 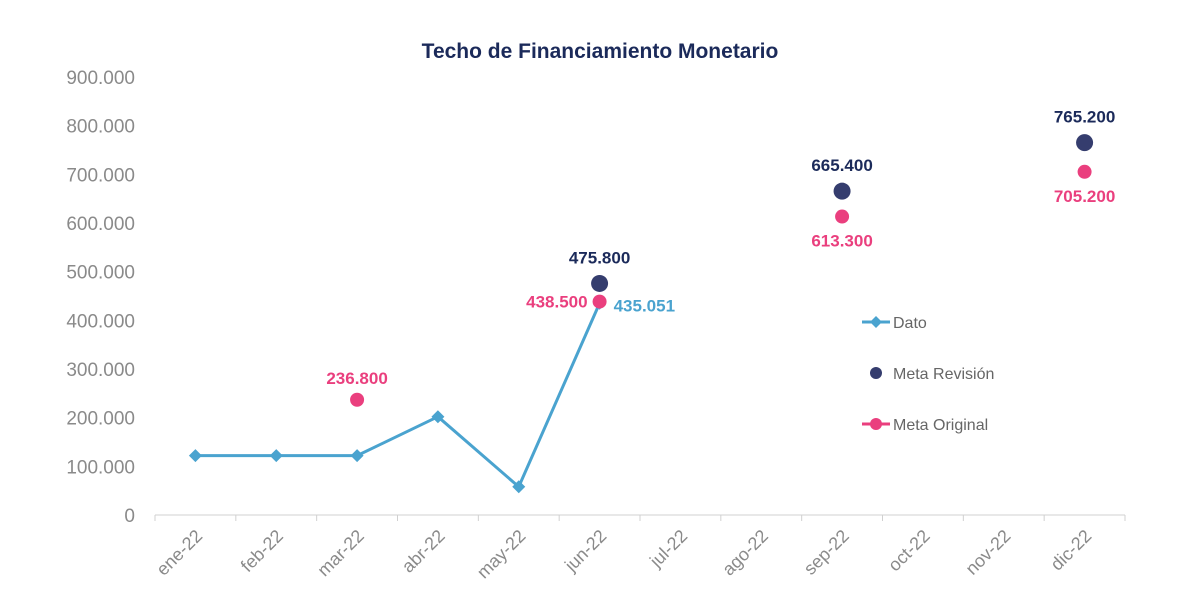 I want to click on x-tick-label: abr-22, so click(x=423, y=551).